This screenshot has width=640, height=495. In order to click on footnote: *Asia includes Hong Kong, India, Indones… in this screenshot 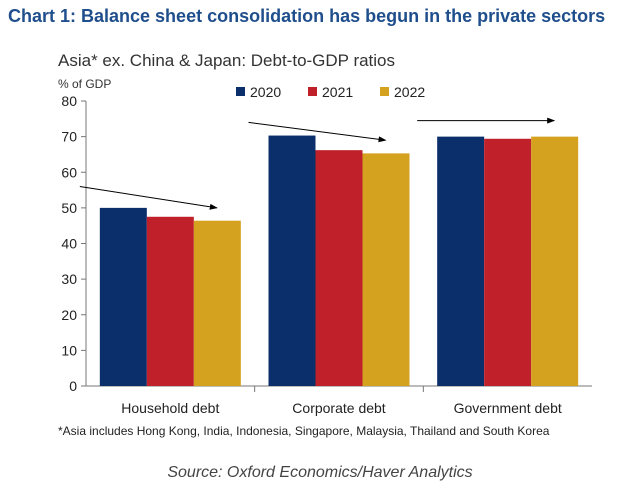, I will do `click(304, 431)`.